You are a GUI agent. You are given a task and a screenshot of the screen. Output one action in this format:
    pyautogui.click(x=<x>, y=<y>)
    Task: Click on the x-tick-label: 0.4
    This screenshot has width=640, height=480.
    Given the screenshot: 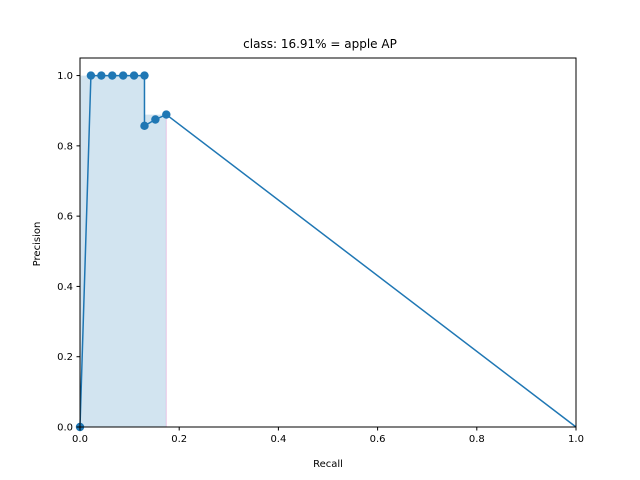 What is the action you would take?
    pyautogui.click(x=278, y=439)
    